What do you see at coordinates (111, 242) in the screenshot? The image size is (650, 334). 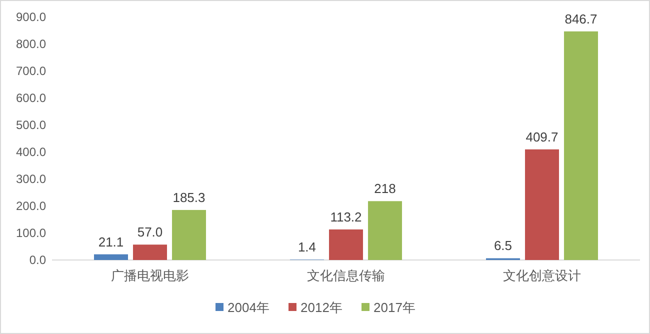 I see `data-label: 21.1` at bounding box center [111, 242].